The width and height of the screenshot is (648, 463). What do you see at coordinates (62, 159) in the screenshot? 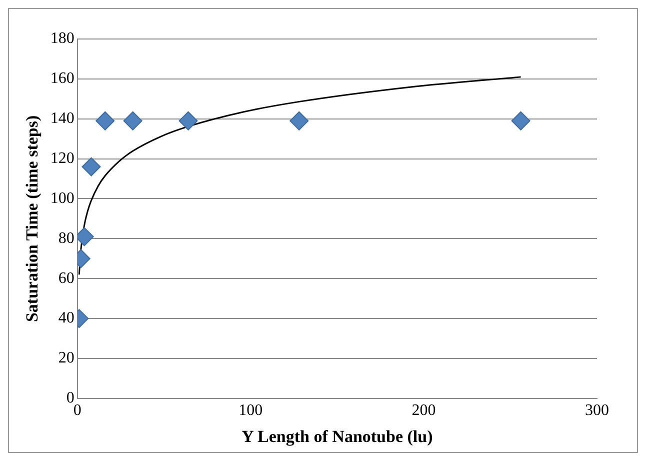
I see `y-tick-label: 120` at bounding box center [62, 159].